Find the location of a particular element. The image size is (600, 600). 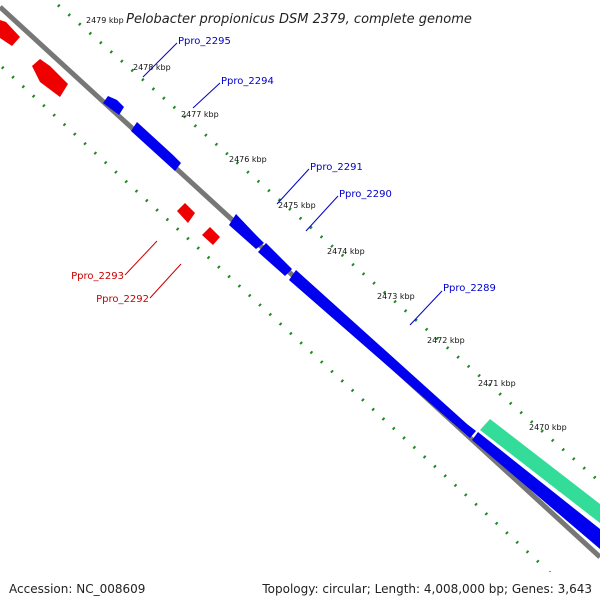

gene-forward-edge is located at coordinates (536, 490).